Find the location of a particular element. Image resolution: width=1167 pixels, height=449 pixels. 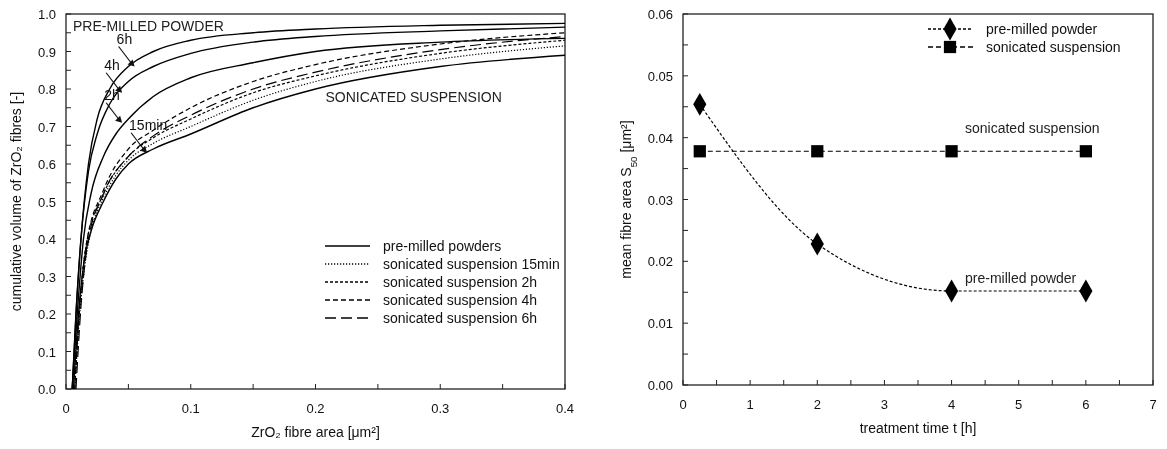

y-tick-label: 0.6 is located at coordinates (46, 164).